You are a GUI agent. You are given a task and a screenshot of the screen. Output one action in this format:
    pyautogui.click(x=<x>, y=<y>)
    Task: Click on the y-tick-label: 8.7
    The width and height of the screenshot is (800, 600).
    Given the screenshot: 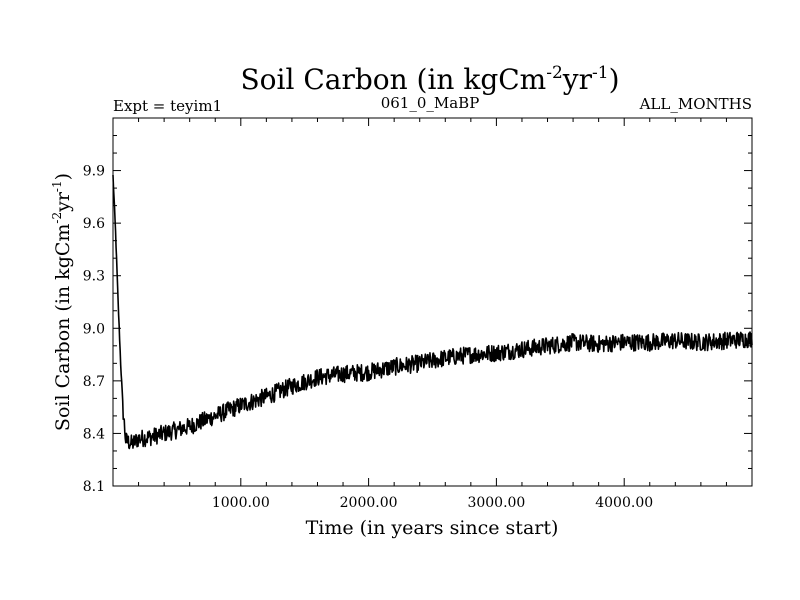 What is the action you would take?
    pyautogui.click(x=94, y=382)
    